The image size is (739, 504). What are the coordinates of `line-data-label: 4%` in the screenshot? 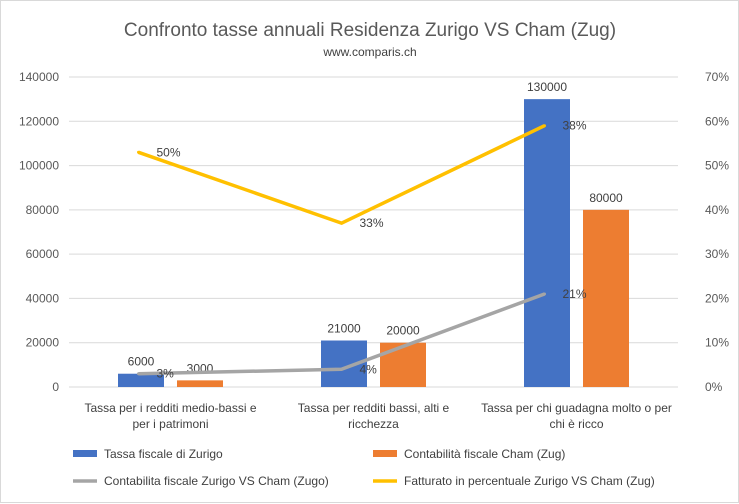 It's located at (369, 369).